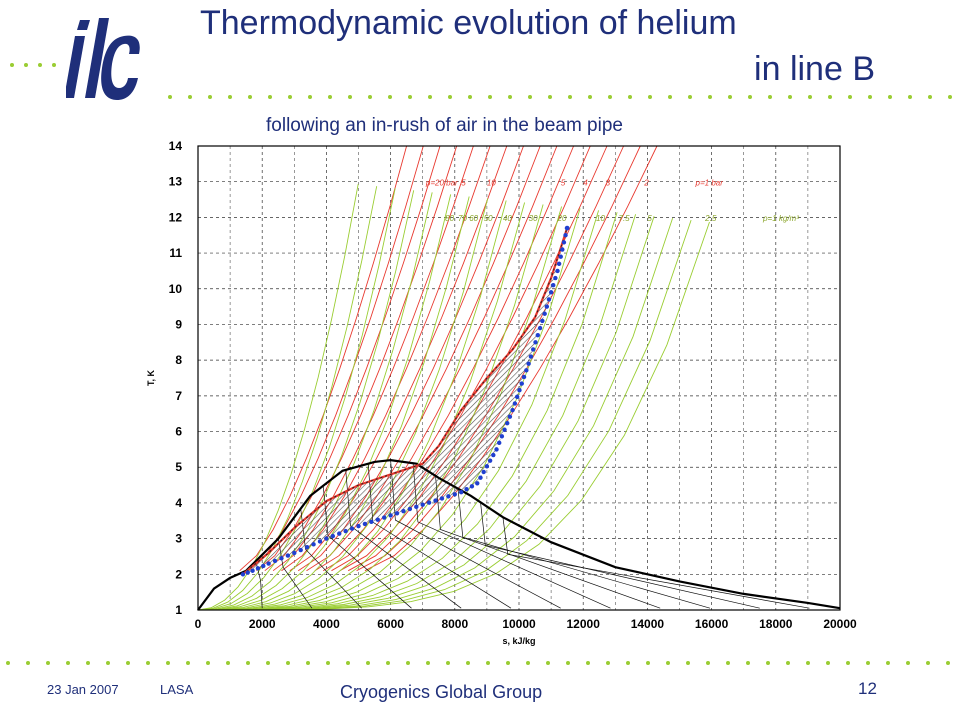  I want to click on isochore-label: 30, so click(533, 218).